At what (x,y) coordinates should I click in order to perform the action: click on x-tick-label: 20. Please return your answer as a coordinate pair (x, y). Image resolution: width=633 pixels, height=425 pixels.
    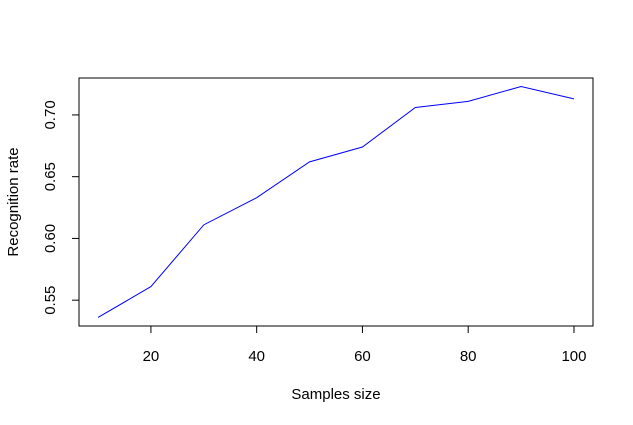
    Looking at the image, I should click on (151, 356).